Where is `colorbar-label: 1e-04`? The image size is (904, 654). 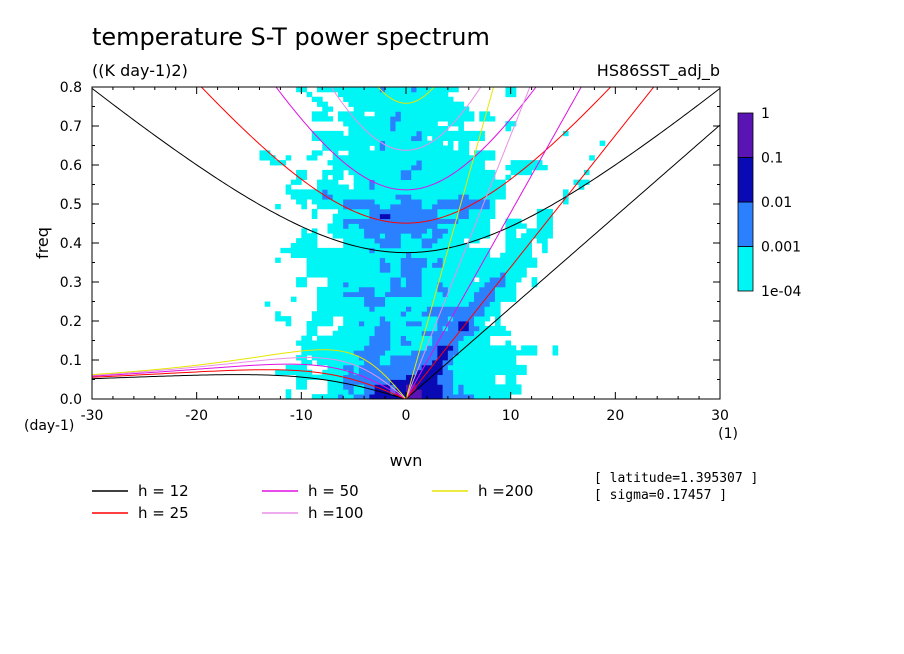 colorbar-label: 1e-04 is located at coordinates (781, 292).